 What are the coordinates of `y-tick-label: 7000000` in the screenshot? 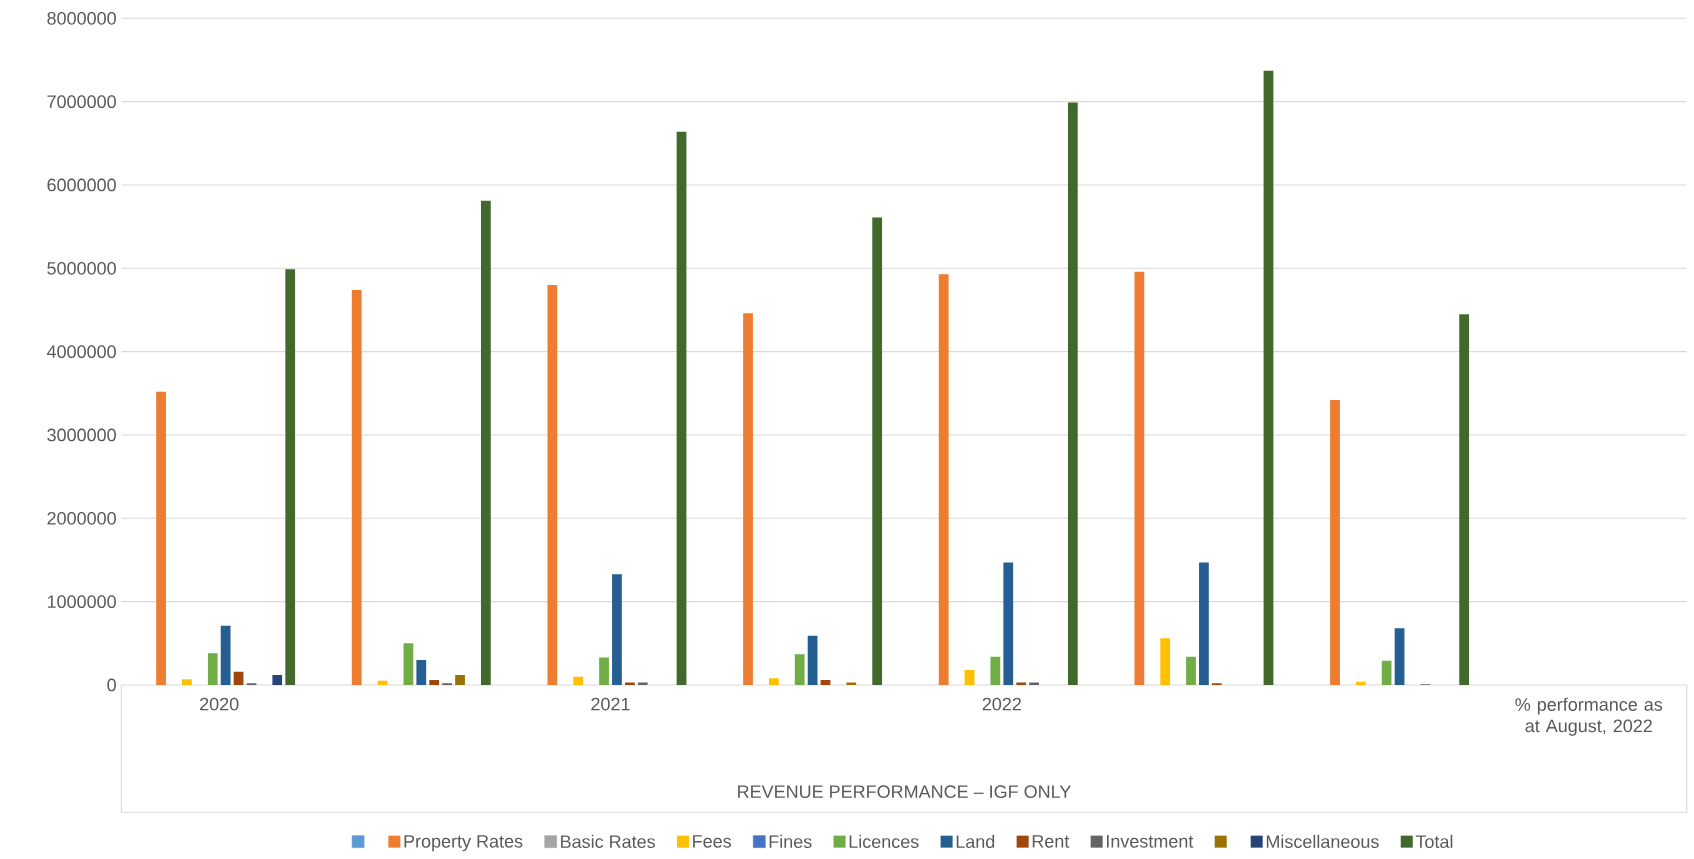 It's located at (81, 102).